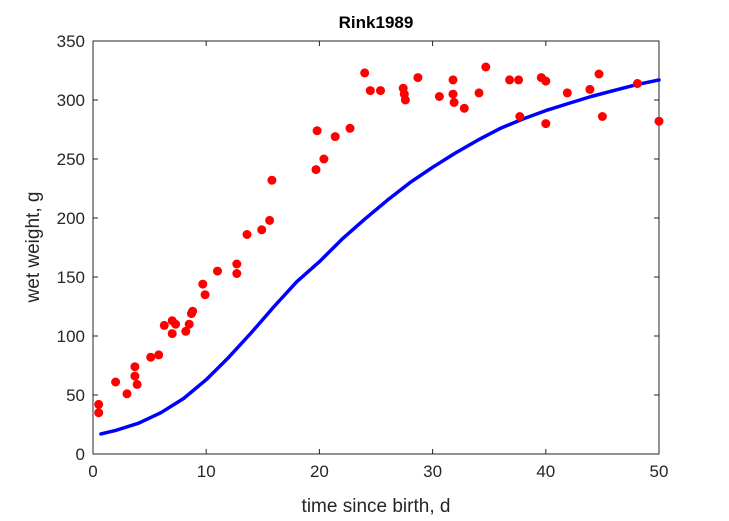 The width and height of the screenshot is (729, 521). What do you see at coordinates (75, 395) in the screenshot?
I see `y-tick-label: 50` at bounding box center [75, 395].